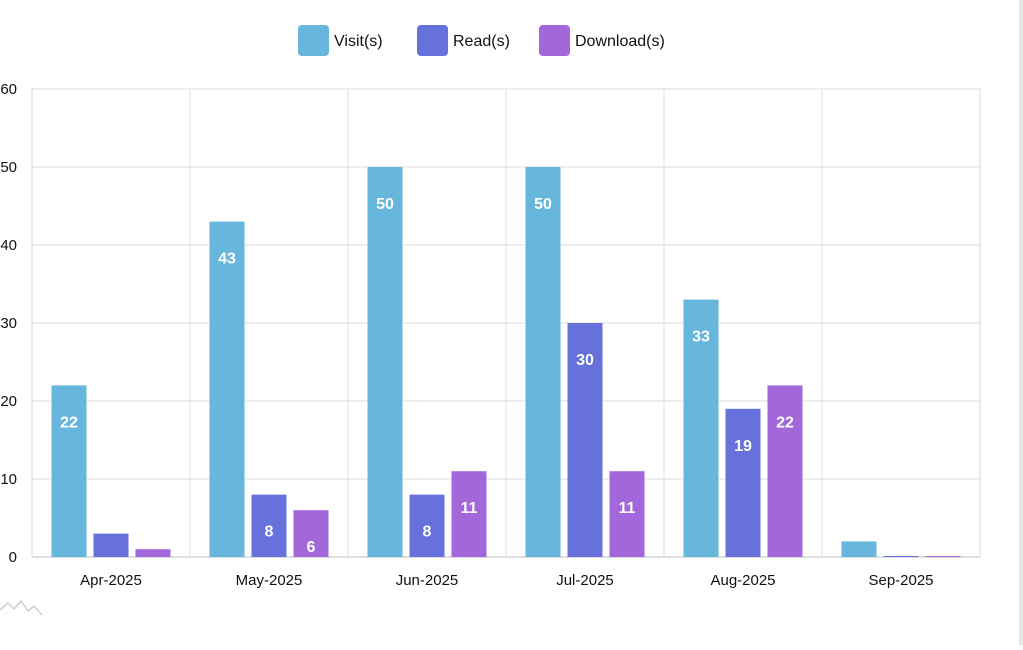 The width and height of the screenshot is (1023, 650). What do you see at coordinates (427, 580) in the screenshot?
I see `x-tick-label: Jun-2025` at bounding box center [427, 580].